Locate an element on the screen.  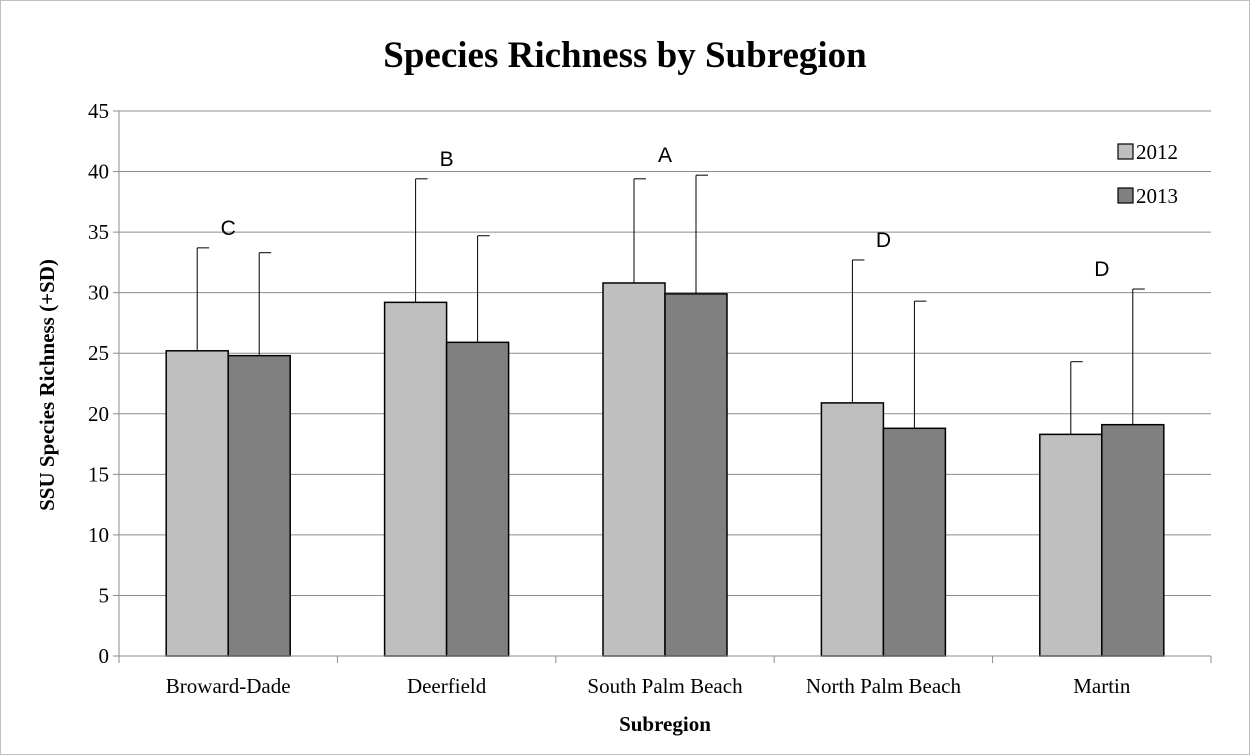
y-tick-label: 10 is located at coordinates (98, 535).